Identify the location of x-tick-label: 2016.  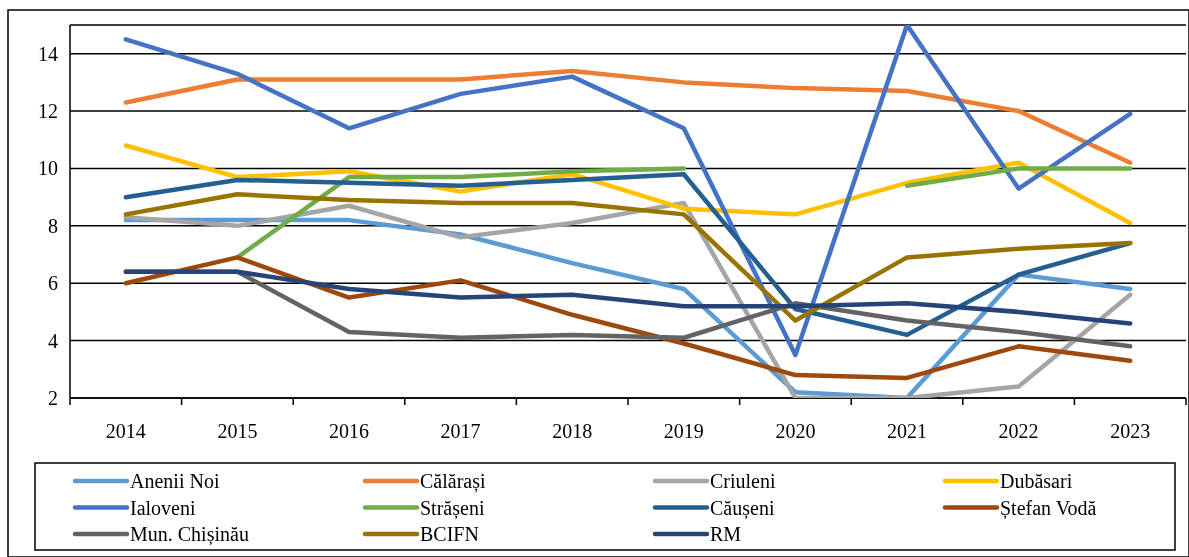
(349, 431).